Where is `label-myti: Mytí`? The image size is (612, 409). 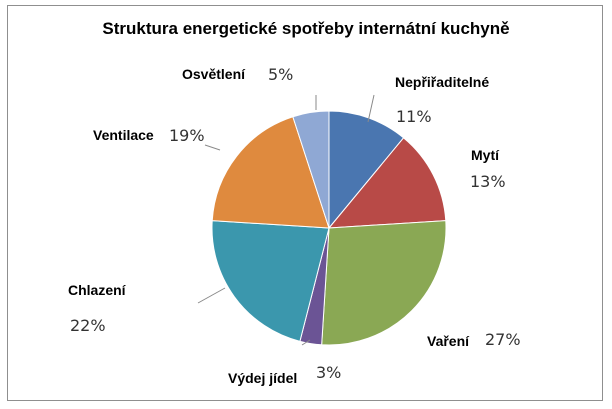
label-myti: Mytí is located at coordinates (485, 155).